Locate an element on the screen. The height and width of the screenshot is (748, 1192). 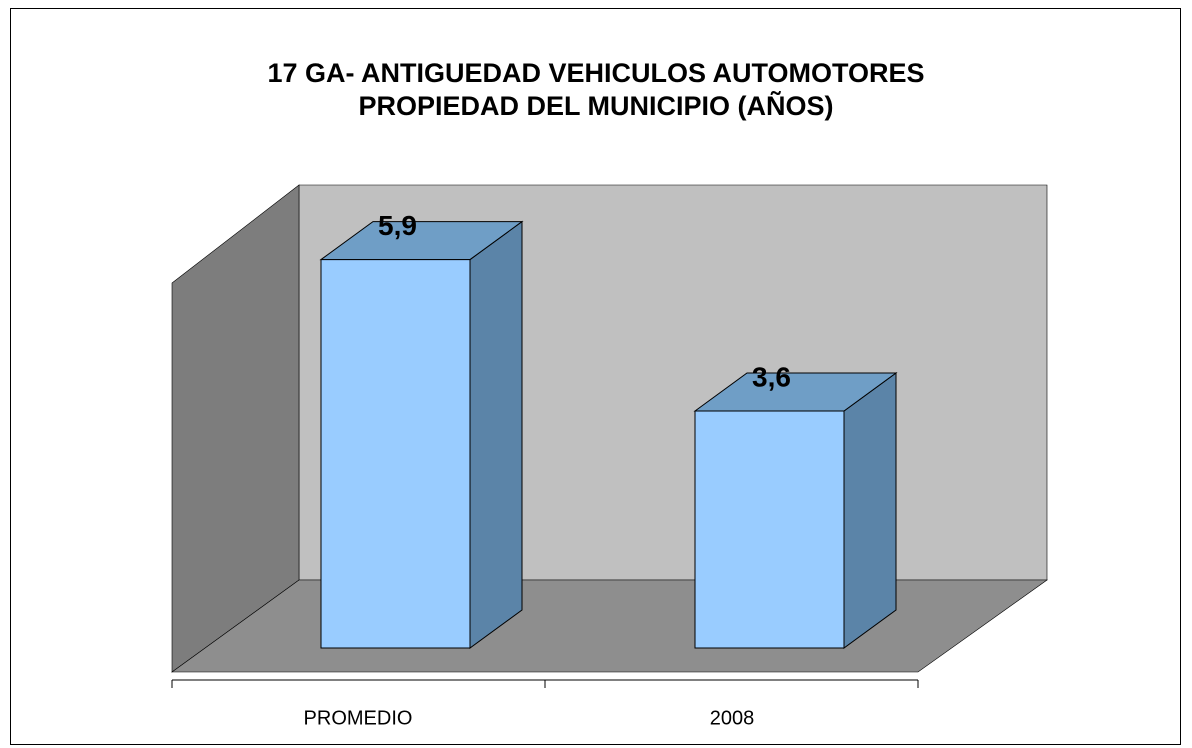
x-tick-label: PROMEDIO is located at coordinates (358, 718).